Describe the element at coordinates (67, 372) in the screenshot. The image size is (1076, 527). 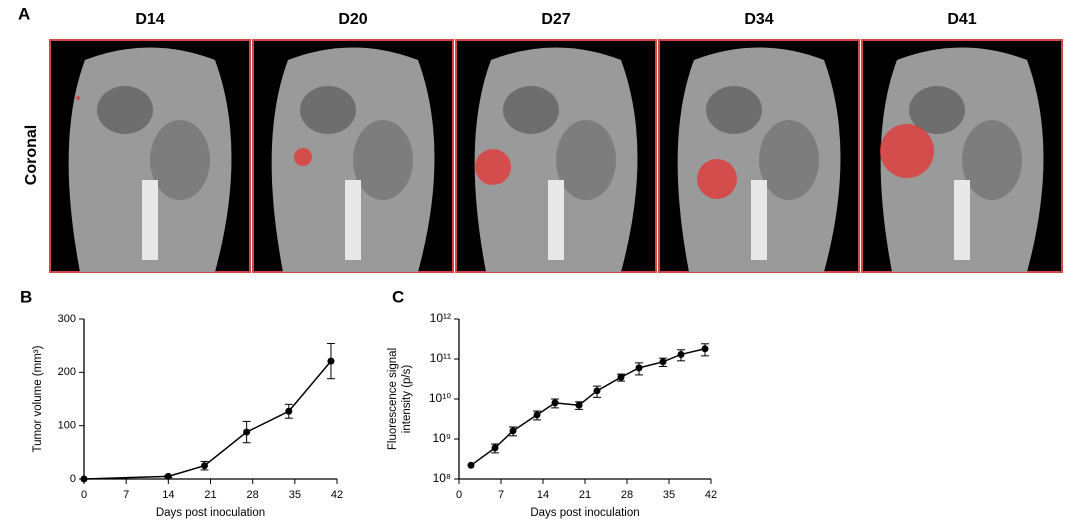
I see `y-tick-label: 200` at that location.